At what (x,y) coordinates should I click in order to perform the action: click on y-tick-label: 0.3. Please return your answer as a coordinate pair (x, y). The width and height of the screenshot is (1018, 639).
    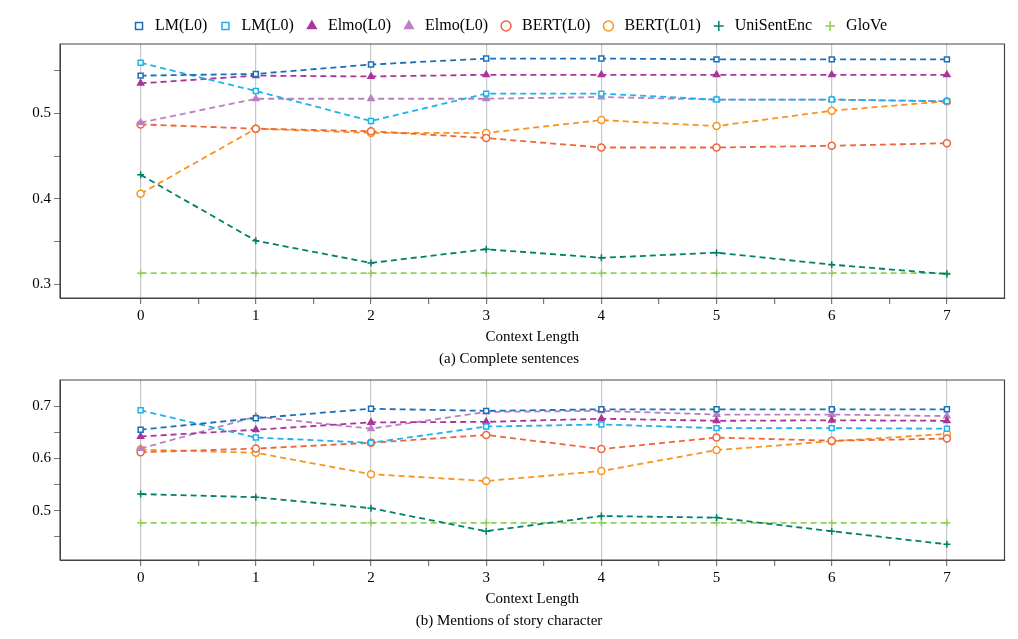
    Looking at the image, I should click on (41, 283).